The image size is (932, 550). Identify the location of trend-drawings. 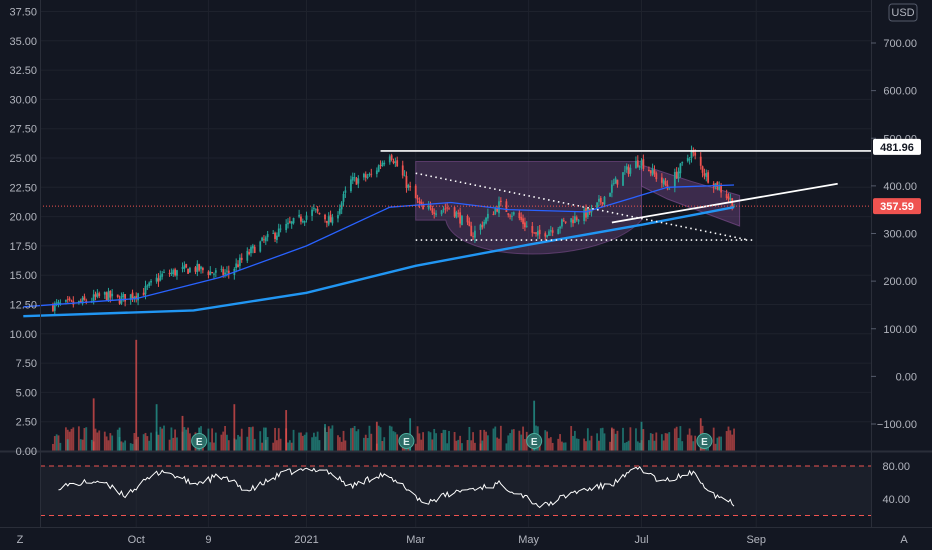
(455, 195).